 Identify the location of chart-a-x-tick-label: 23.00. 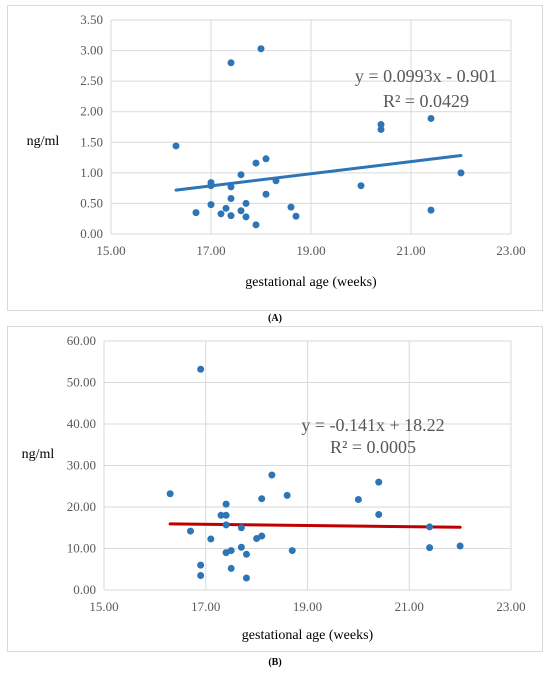
(510, 250).